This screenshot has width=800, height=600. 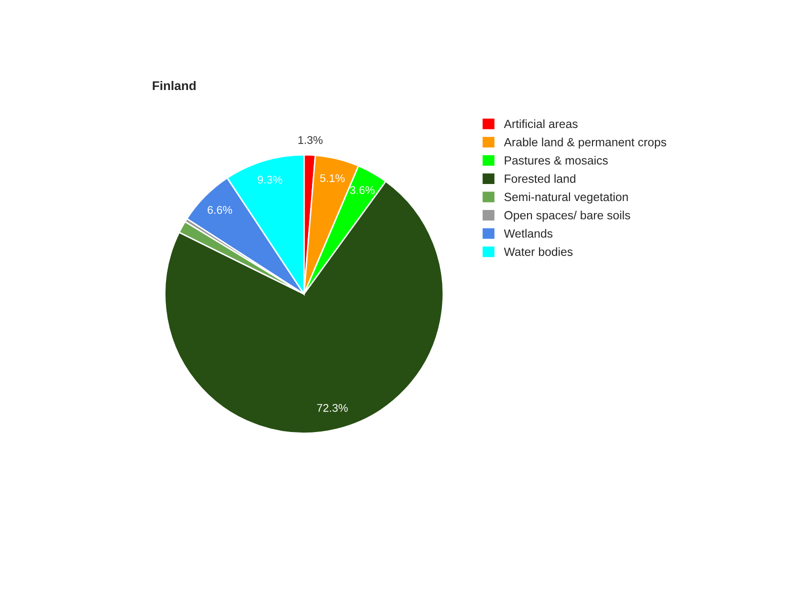 I want to click on data-label: 1.3%, so click(x=310, y=140).